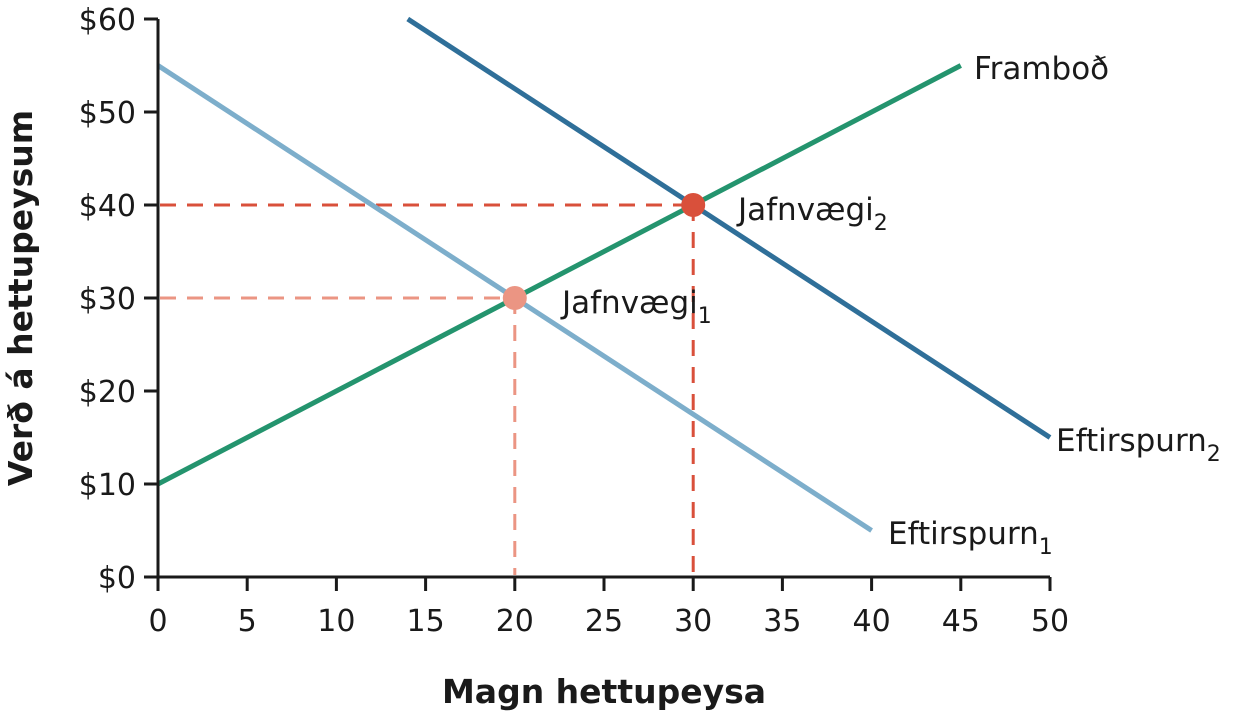  What do you see at coordinates (872, 621) in the screenshot?
I see `x-tick-label-40: 40` at bounding box center [872, 621].